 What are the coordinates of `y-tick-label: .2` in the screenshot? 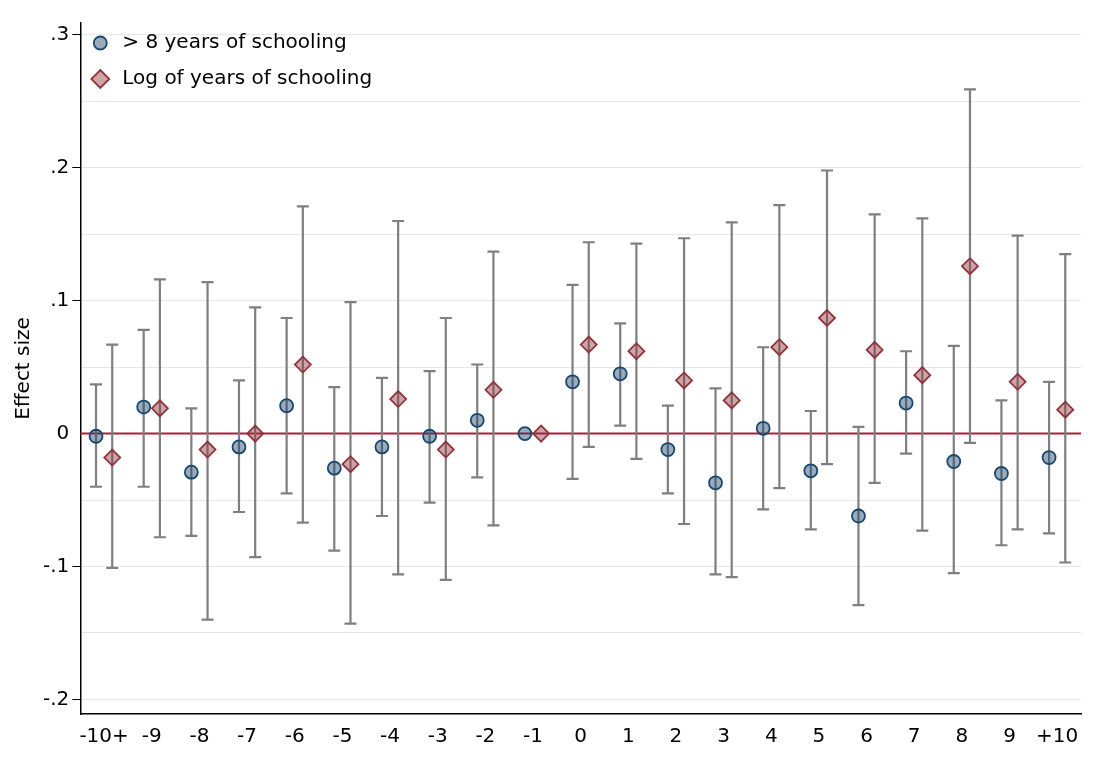 It's located at (60, 166).